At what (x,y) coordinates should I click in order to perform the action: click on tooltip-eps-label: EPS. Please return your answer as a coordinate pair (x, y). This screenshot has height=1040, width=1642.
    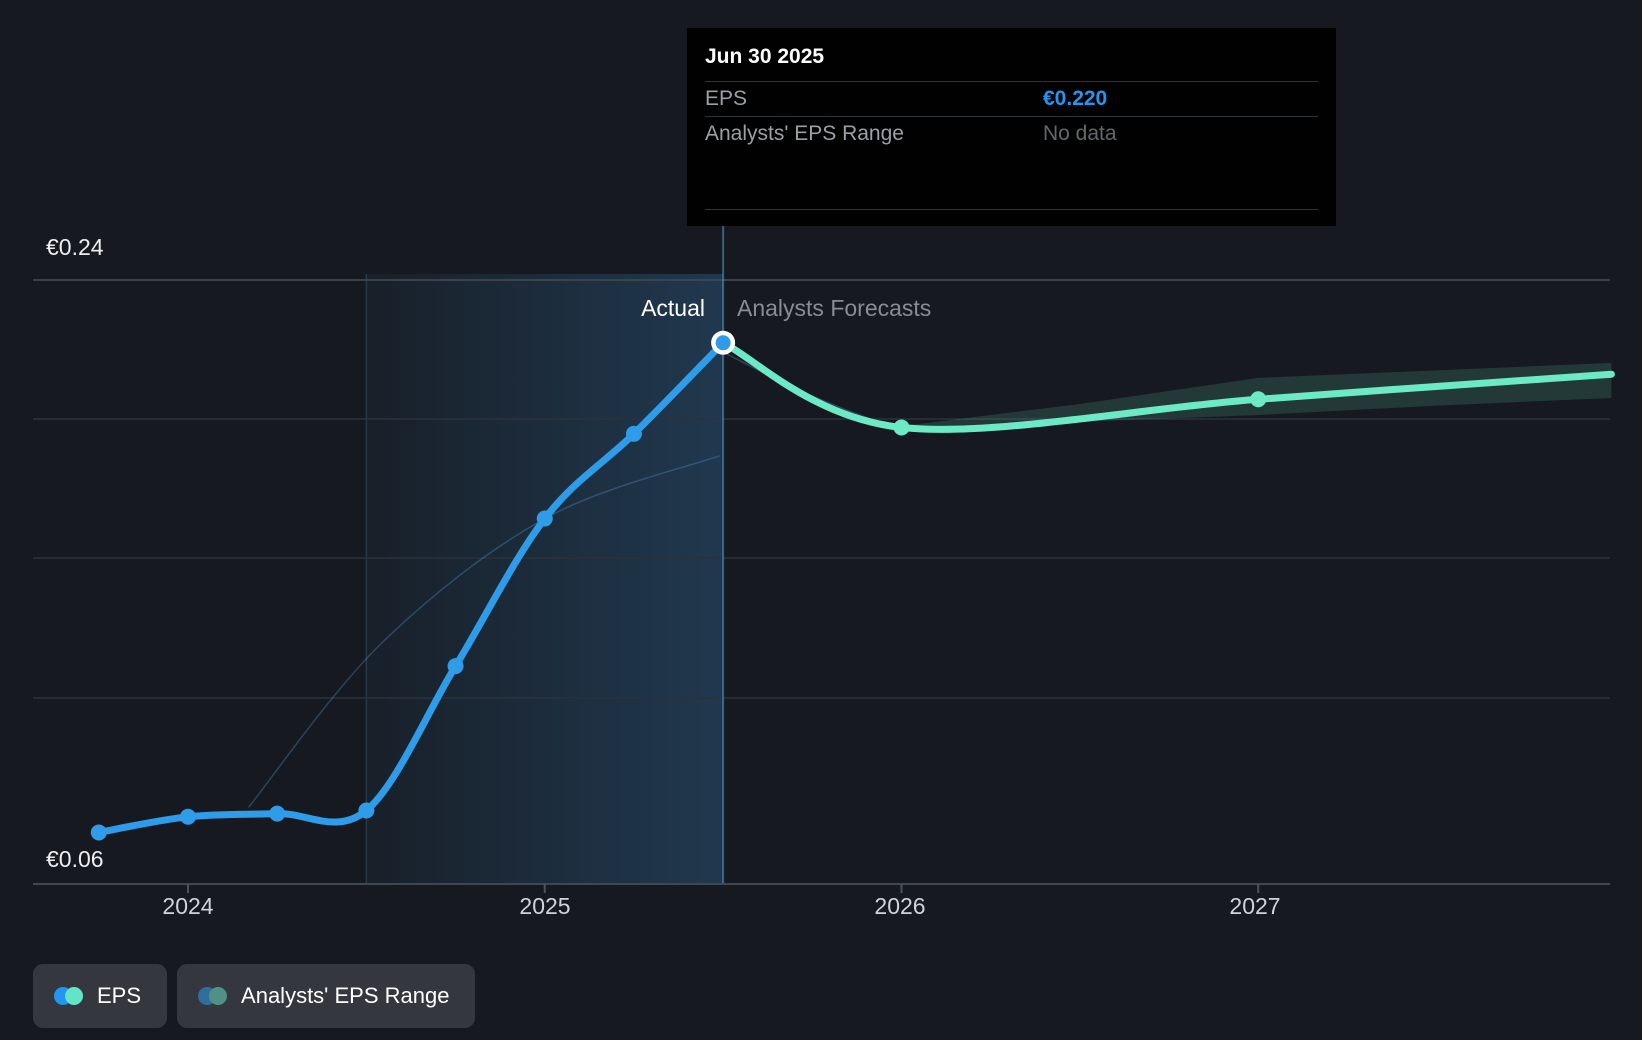
    Looking at the image, I should click on (726, 98).